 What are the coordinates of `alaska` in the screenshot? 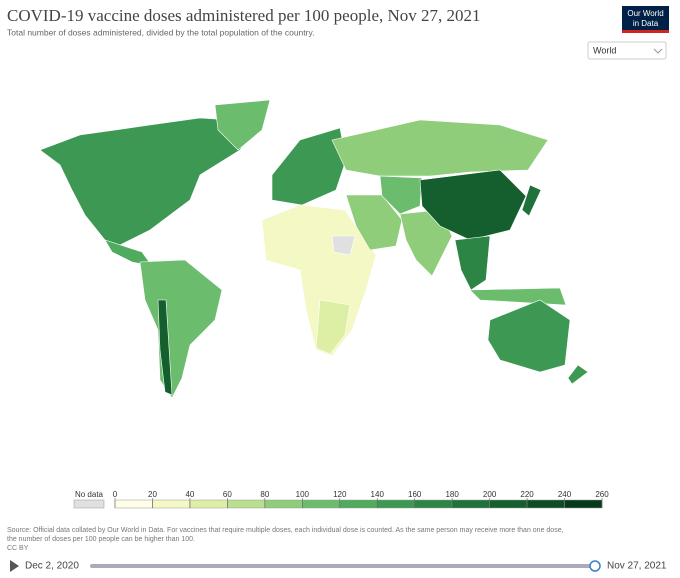 It's located at (55, 141).